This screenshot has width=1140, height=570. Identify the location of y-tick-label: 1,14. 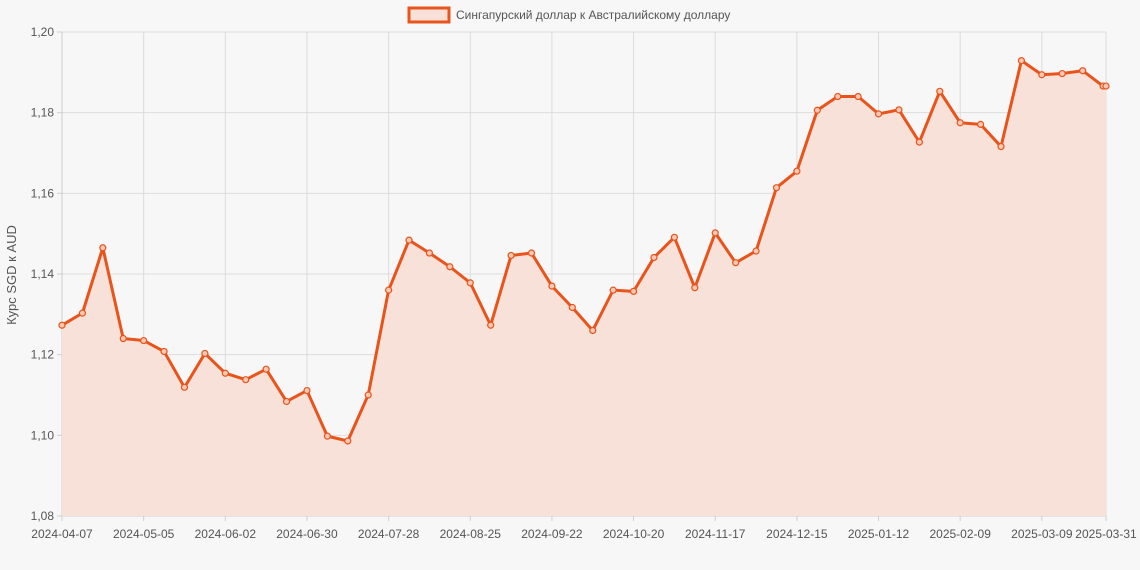
(43, 274).